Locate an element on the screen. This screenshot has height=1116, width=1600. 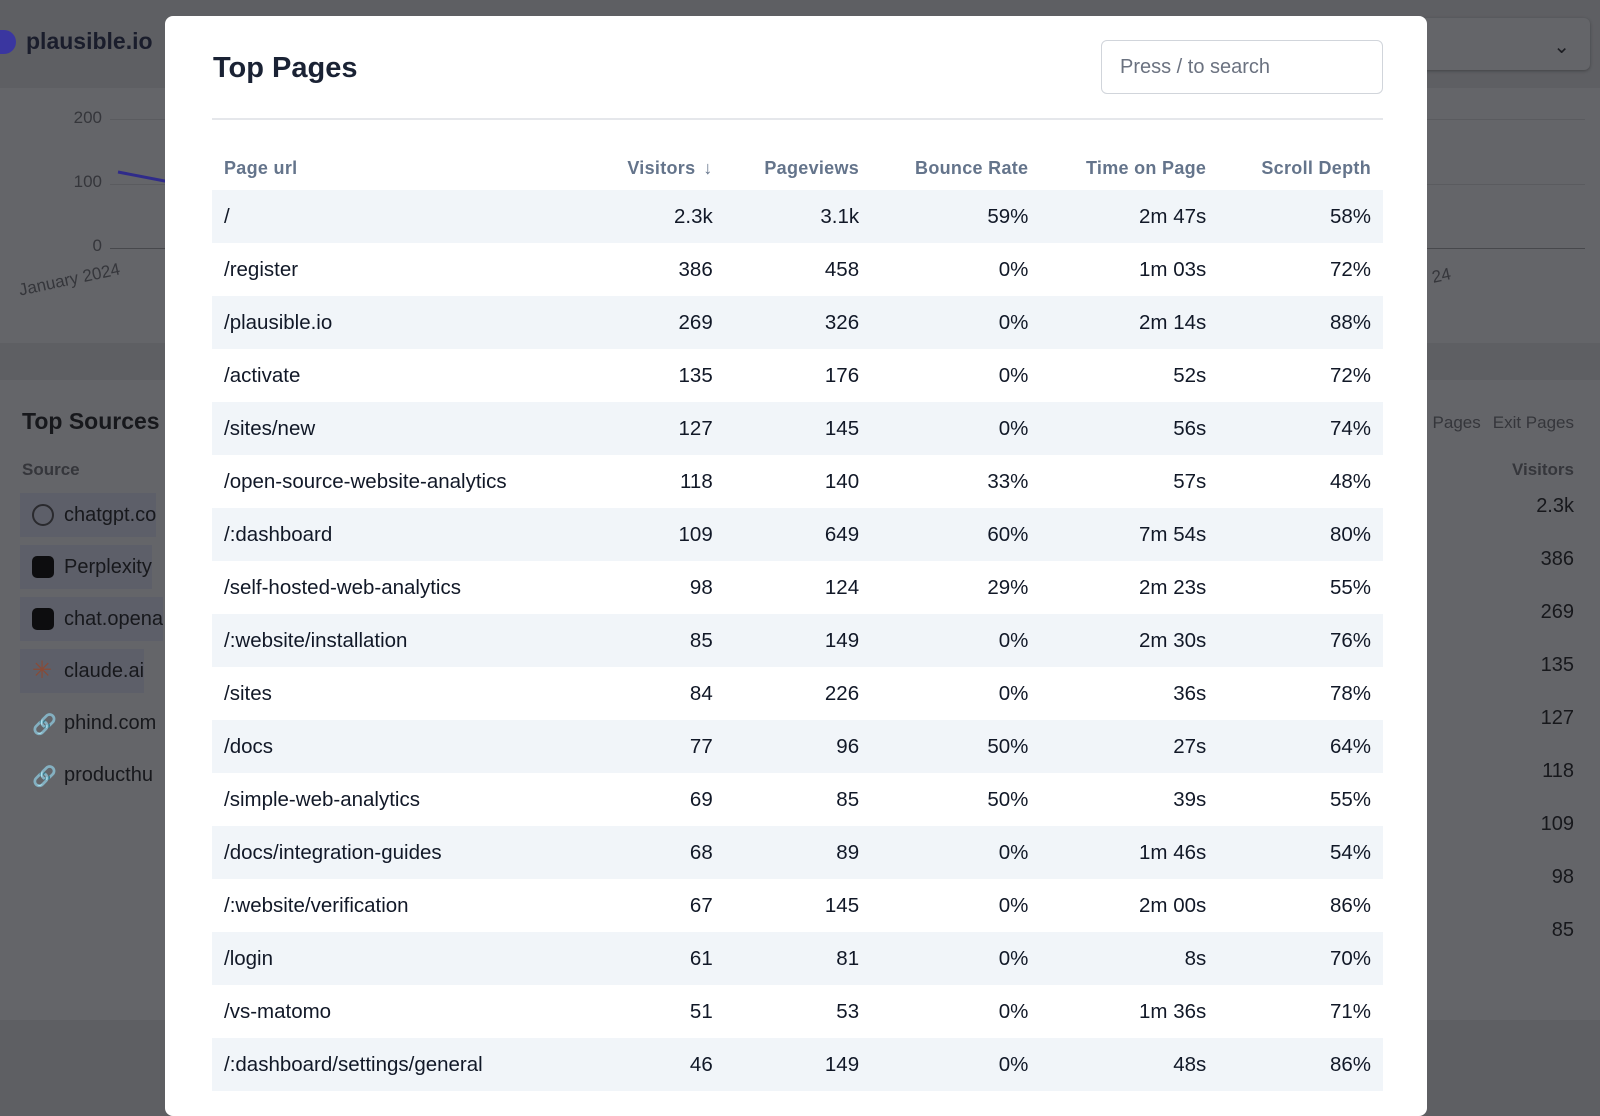
page-url-cell: /:website/verification is located at coordinates (316, 905).